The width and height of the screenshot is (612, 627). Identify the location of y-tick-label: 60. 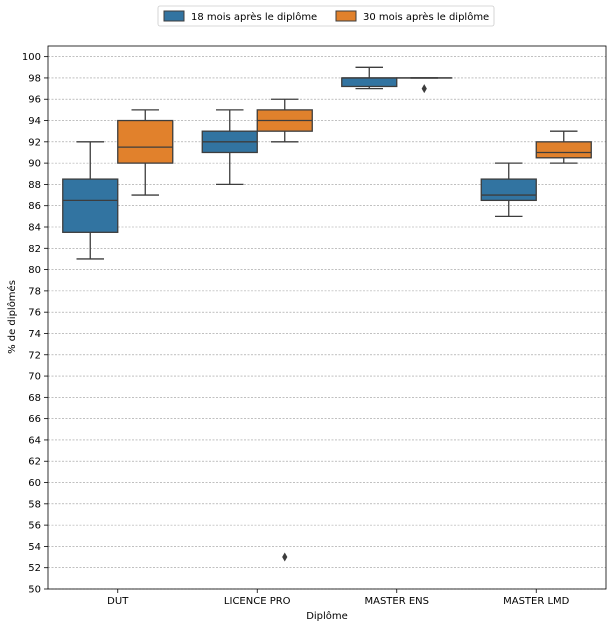
(34, 483).